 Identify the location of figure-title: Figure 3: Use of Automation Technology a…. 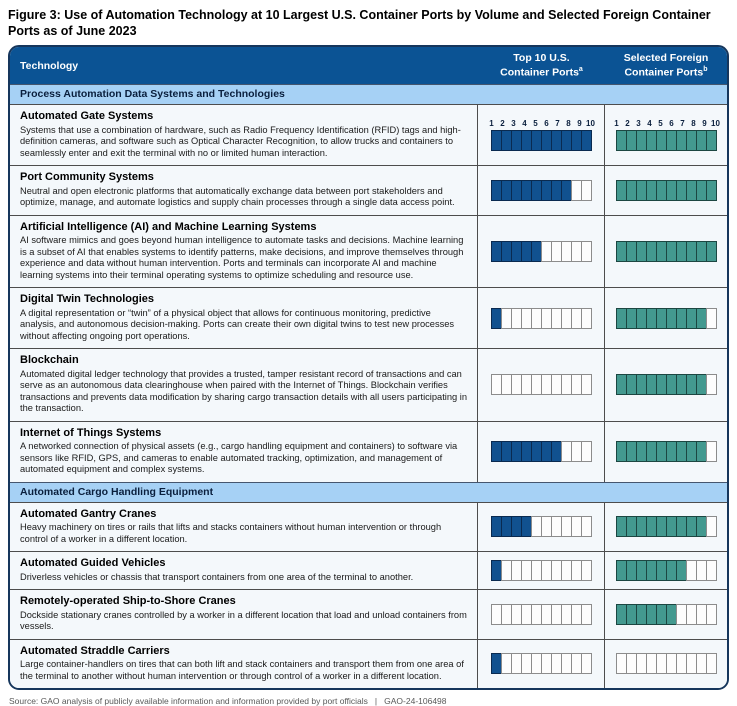
(359, 23).